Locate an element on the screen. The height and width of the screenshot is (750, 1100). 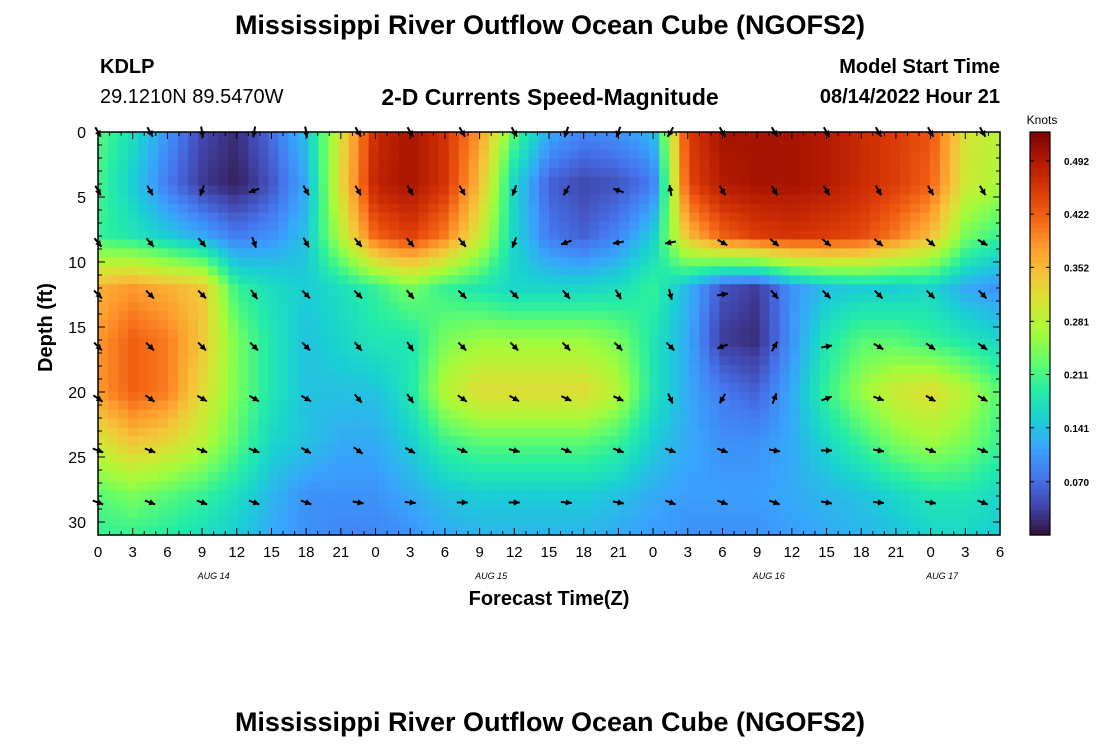
current-vector-arrow is located at coordinates (306, 346).